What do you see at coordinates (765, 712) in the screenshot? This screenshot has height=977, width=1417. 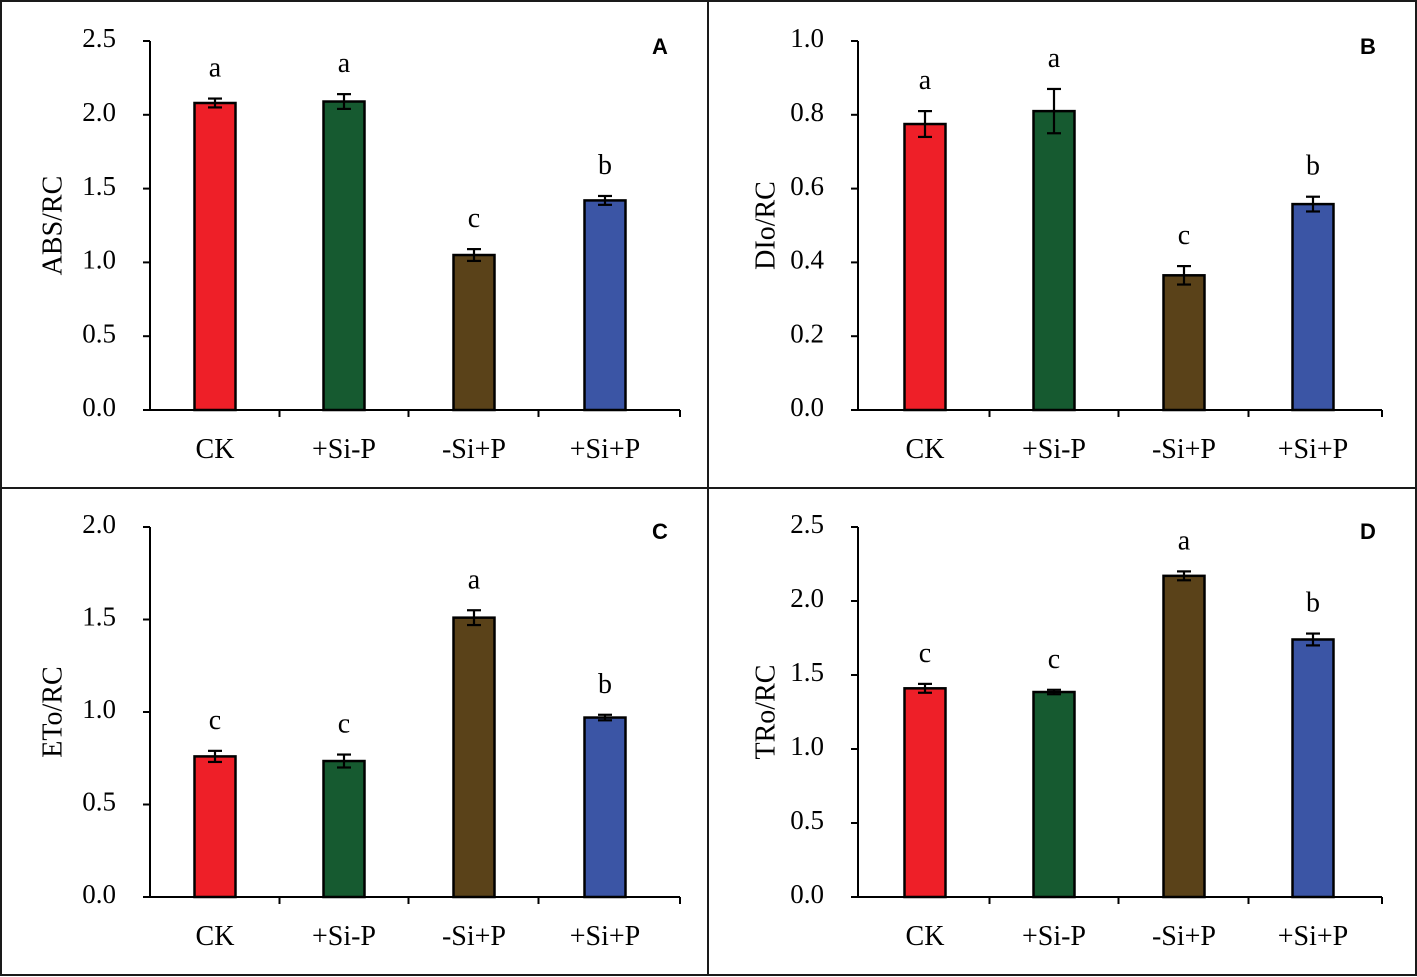 I see `y-axis-title: TRo/RC` at bounding box center [765, 712].